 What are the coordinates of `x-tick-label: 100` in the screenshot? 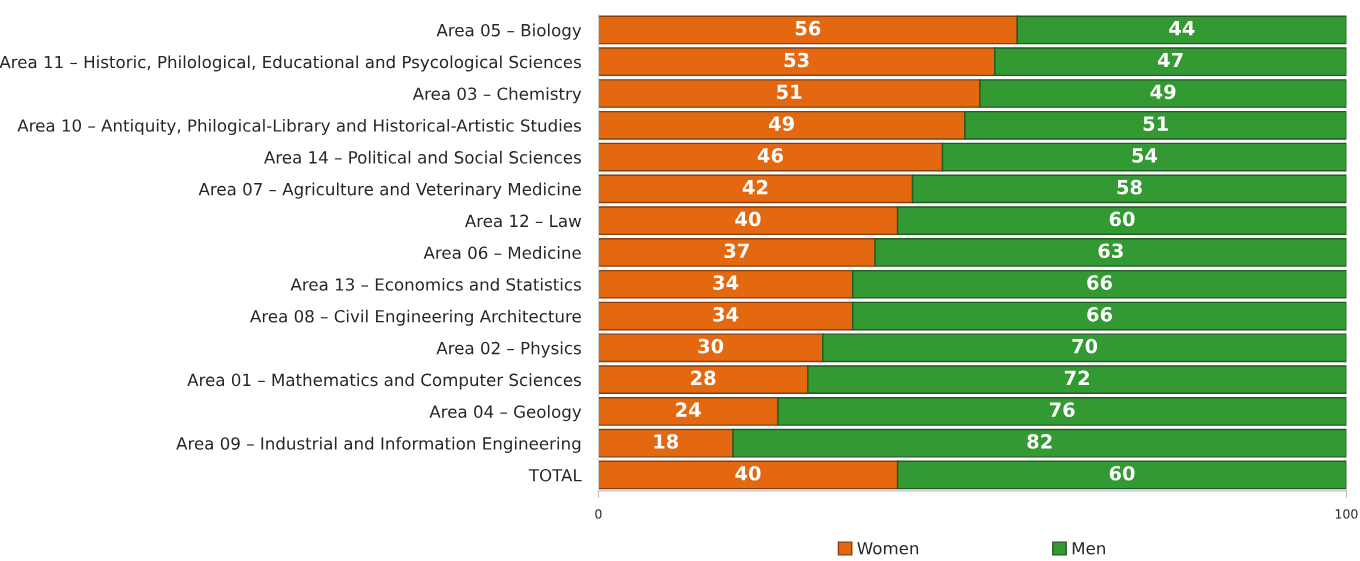 It's located at (1346, 514).